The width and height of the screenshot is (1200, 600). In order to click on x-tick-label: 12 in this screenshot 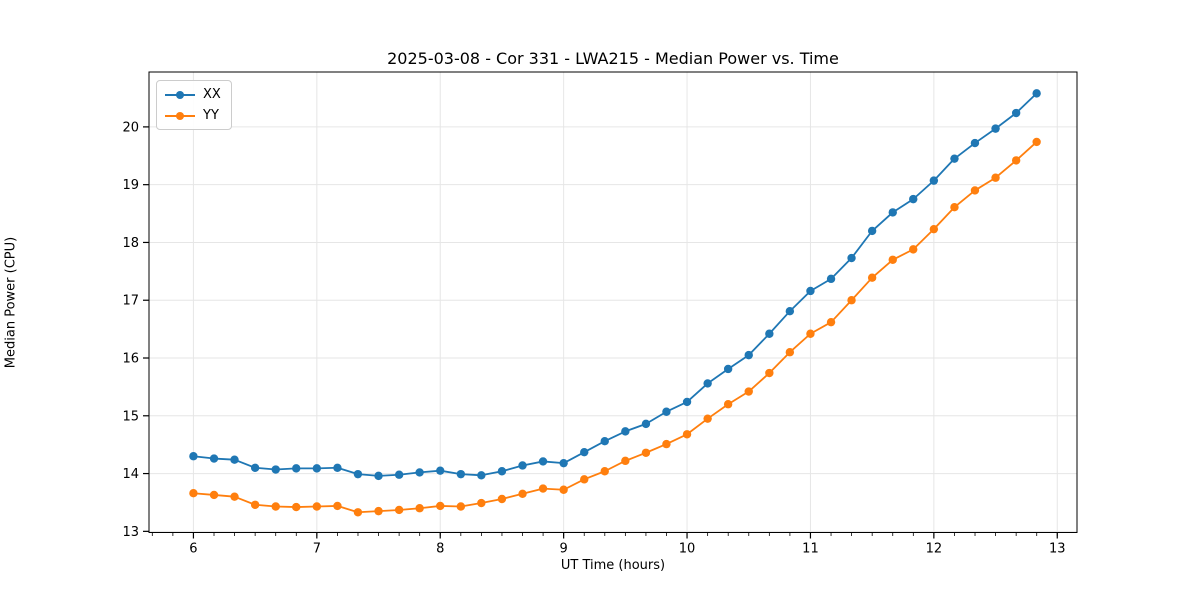, I will do `click(934, 548)`.